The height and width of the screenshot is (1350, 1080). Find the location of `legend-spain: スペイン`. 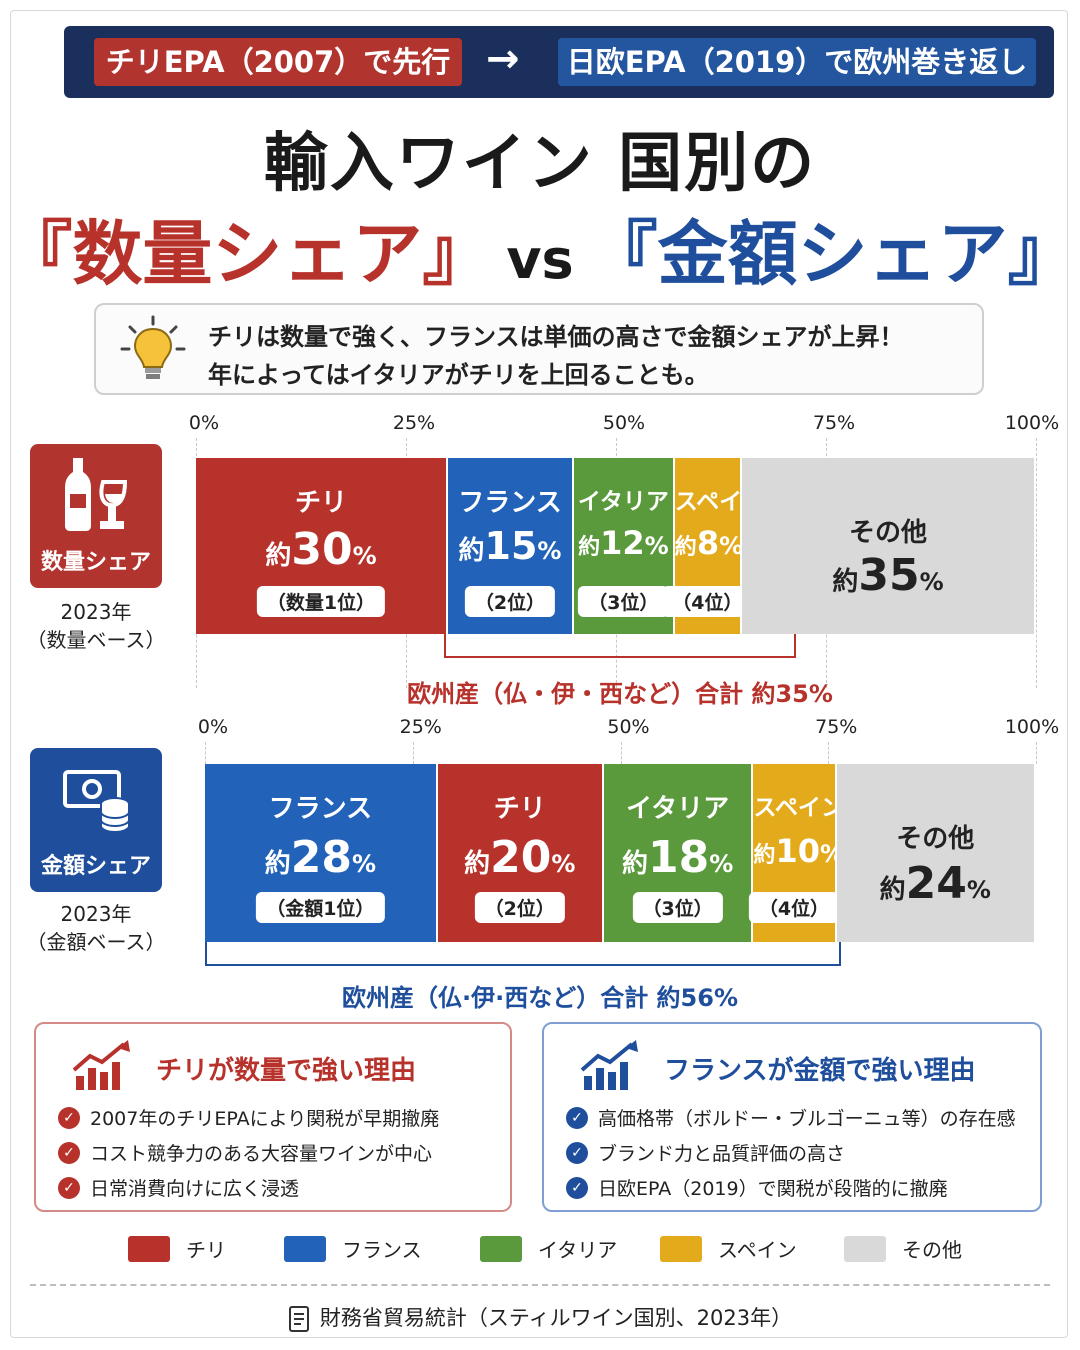

legend-spain: スペイン is located at coordinates (728, 1248).